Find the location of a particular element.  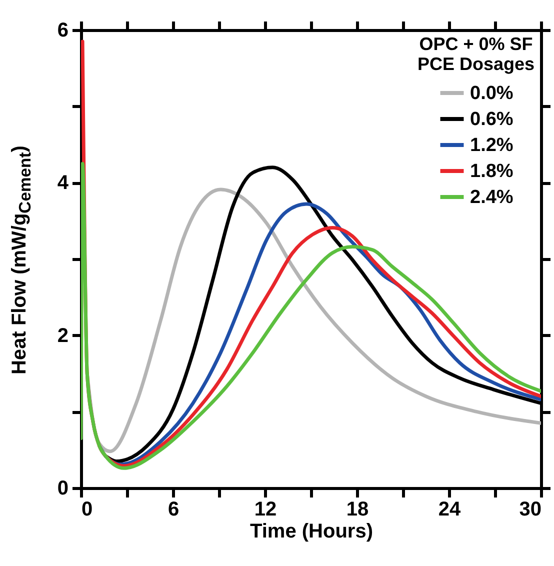

y-tick-label: 4 is located at coordinates (63, 183).